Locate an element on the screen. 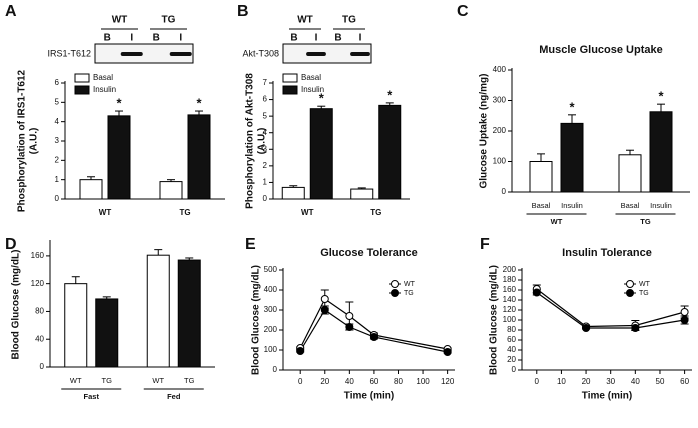  y-tick-label: 60 is located at coordinates (511, 339).